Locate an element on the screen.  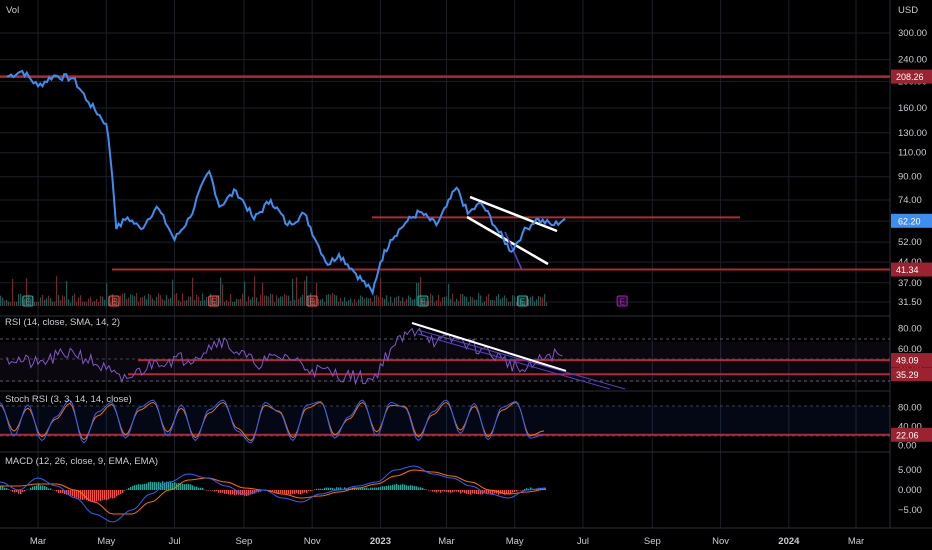
last-price-tag is located at coordinates (911, 220).